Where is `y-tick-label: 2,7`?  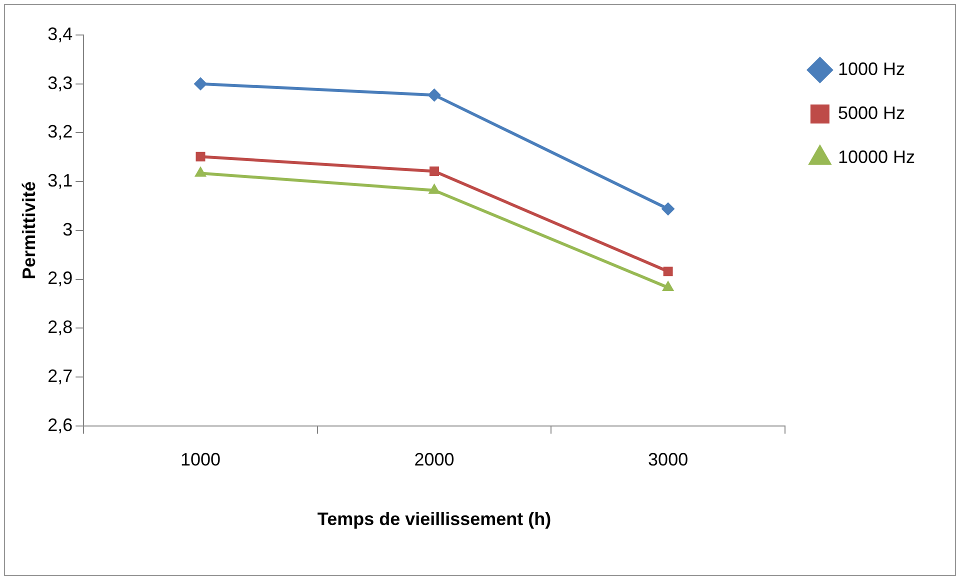 y-tick-label: 2,7 is located at coordinates (60, 376).